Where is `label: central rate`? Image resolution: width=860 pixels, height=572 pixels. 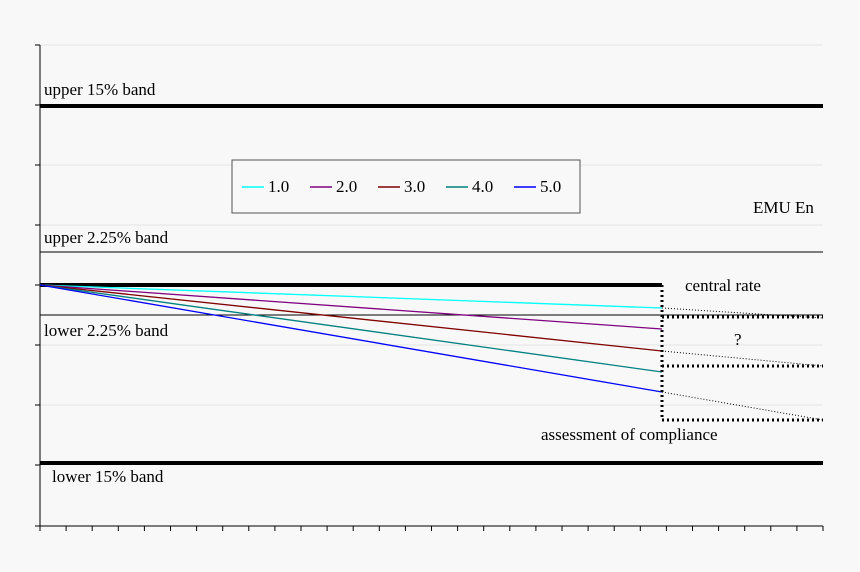
label: central rate is located at coordinates (723, 285).